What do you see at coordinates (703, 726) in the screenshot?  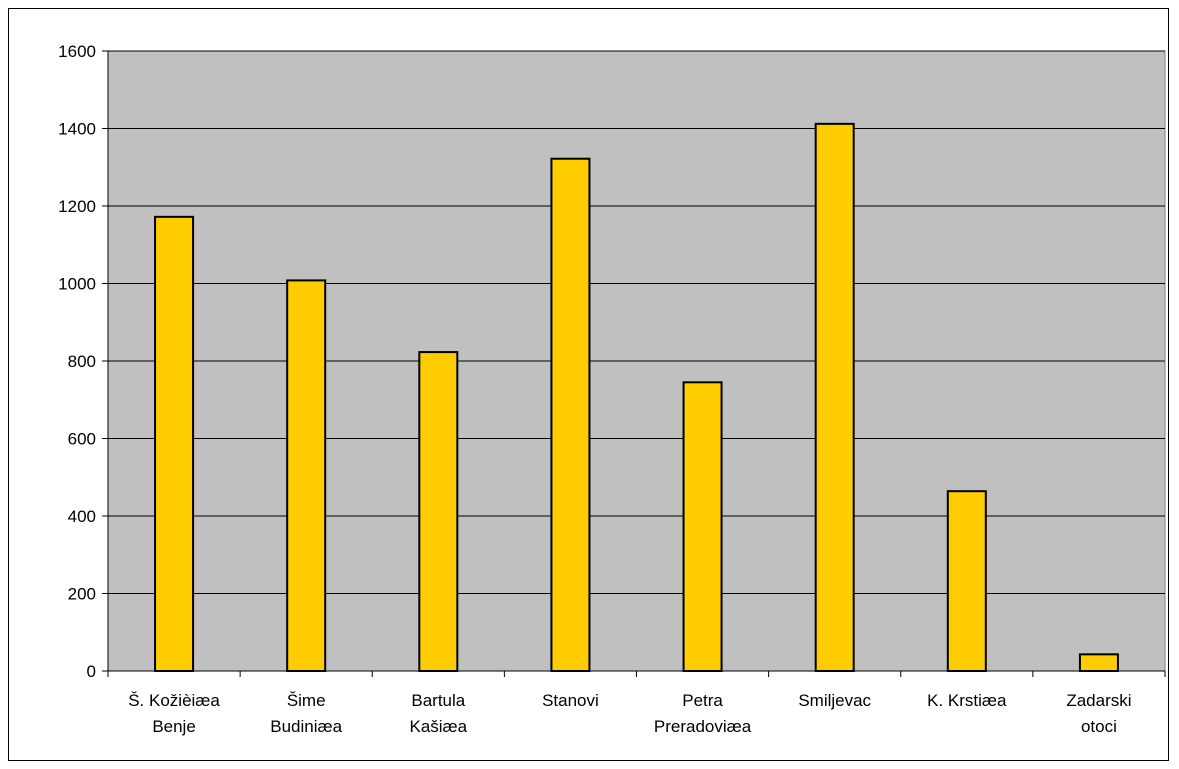 I see `x-category-label-line: Preradoviæa` at bounding box center [703, 726].